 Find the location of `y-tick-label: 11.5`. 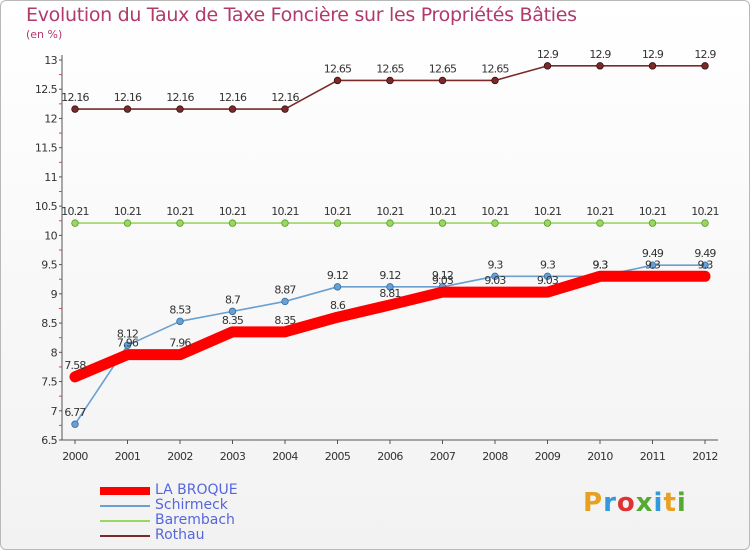

y-tick-label: 11.5 is located at coordinates (46, 148).